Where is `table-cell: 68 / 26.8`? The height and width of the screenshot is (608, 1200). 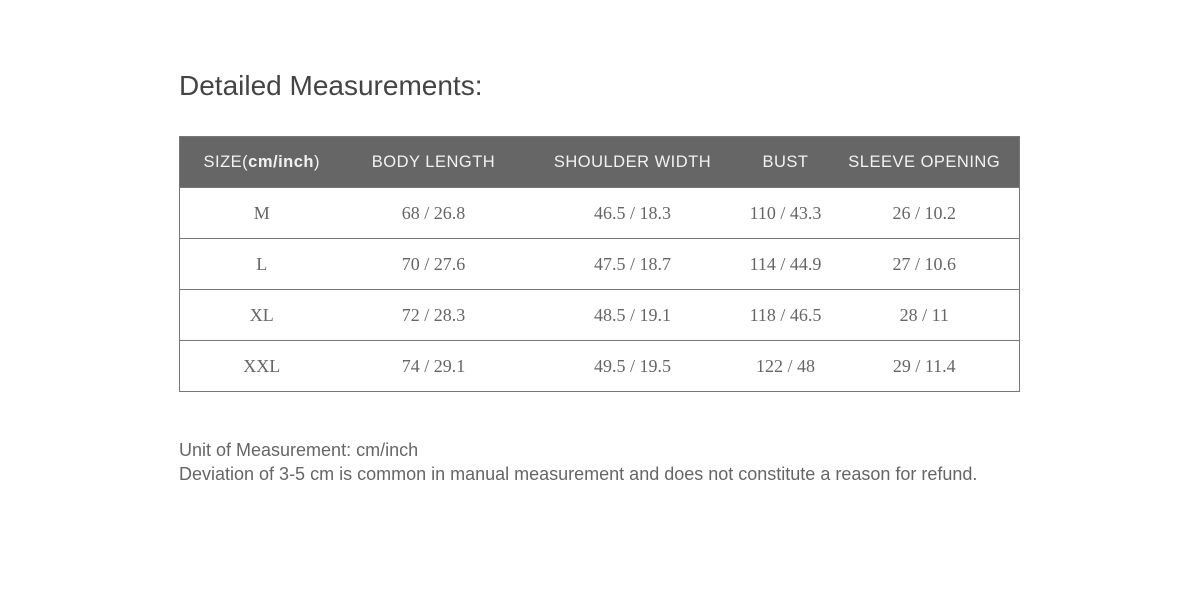 table-cell: 68 / 26.8 is located at coordinates (433, 213).